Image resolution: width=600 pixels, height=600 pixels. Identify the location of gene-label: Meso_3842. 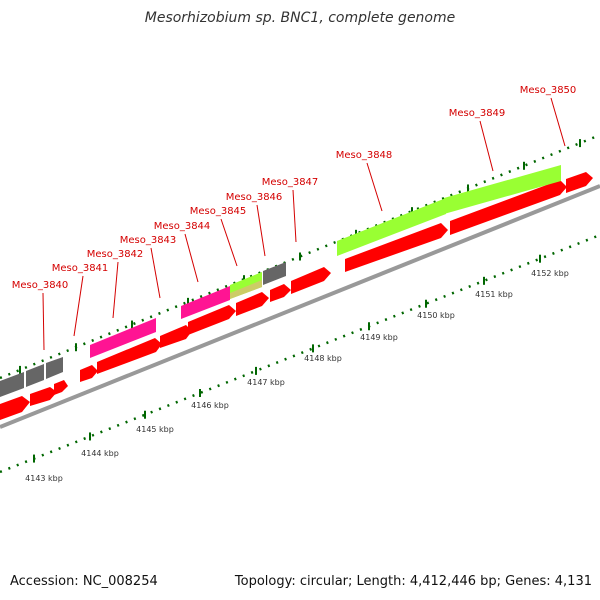
(115, 254).